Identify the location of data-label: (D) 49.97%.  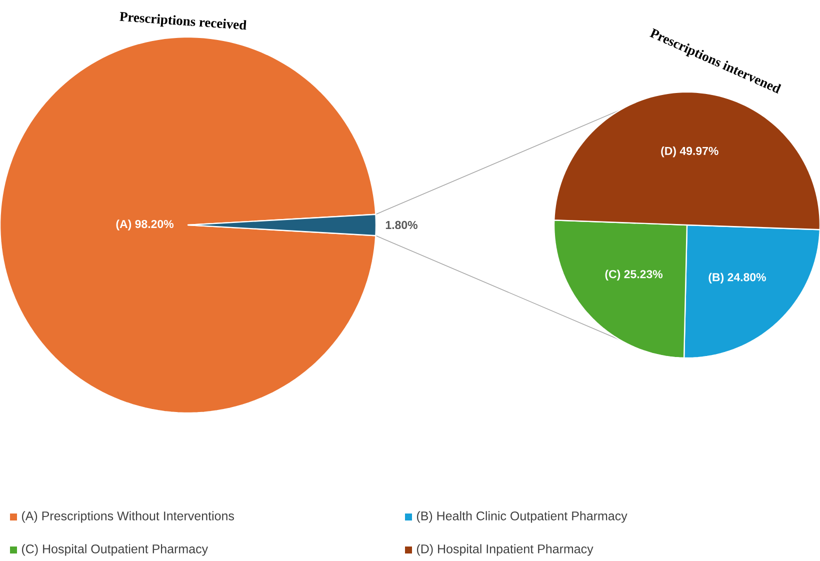
(689, 152).